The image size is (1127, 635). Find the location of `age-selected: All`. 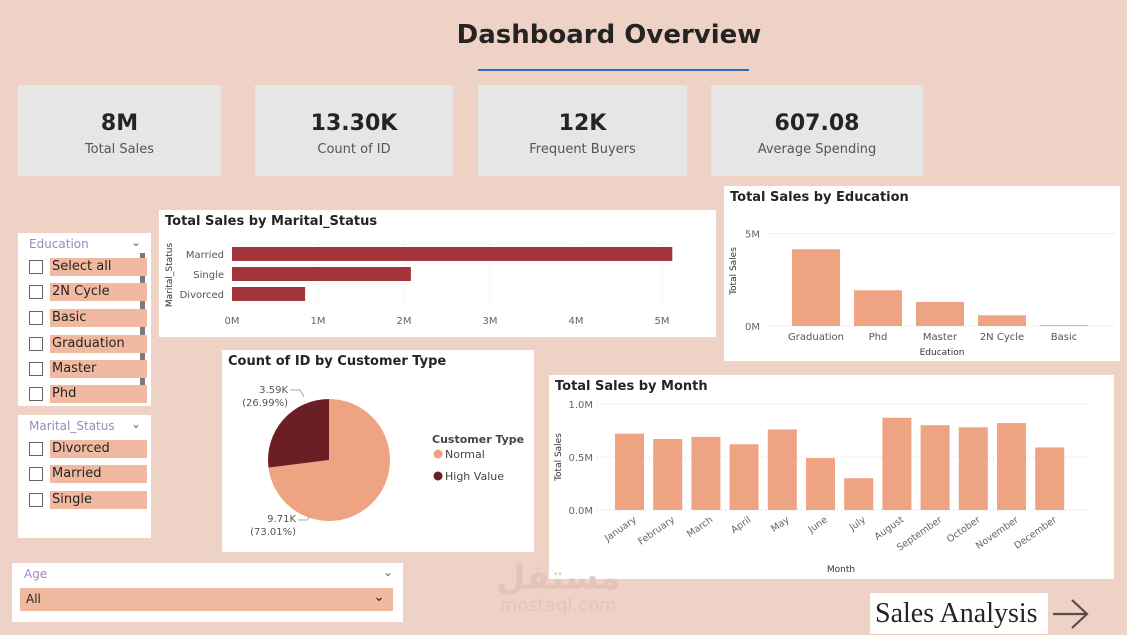

age-selected: All is located at coordinates (33, 599).